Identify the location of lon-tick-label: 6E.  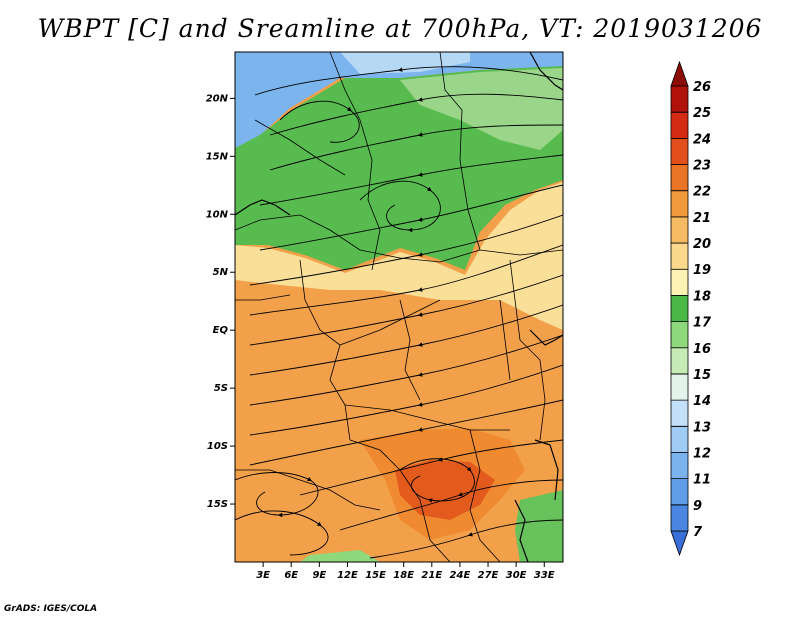
(291, 575).